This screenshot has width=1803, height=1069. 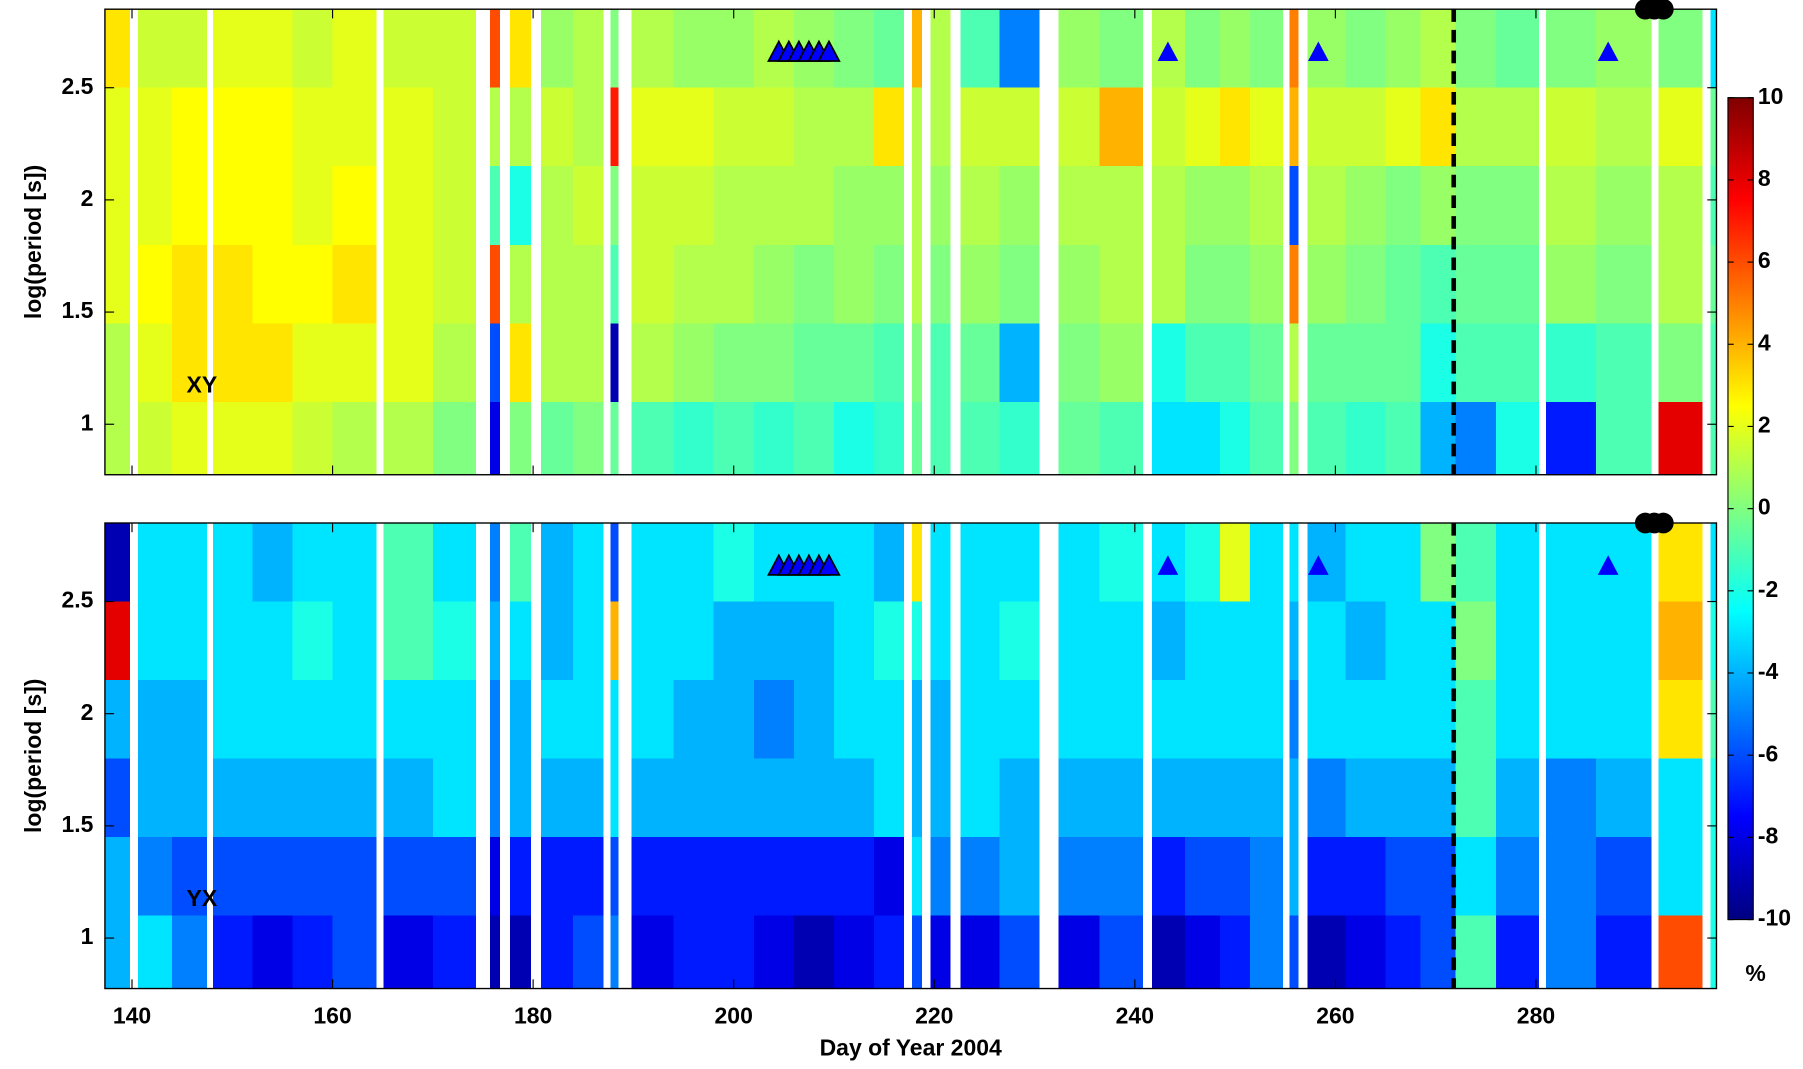 I want to click on panel-annotation: XY, so click(x=202, y=384).